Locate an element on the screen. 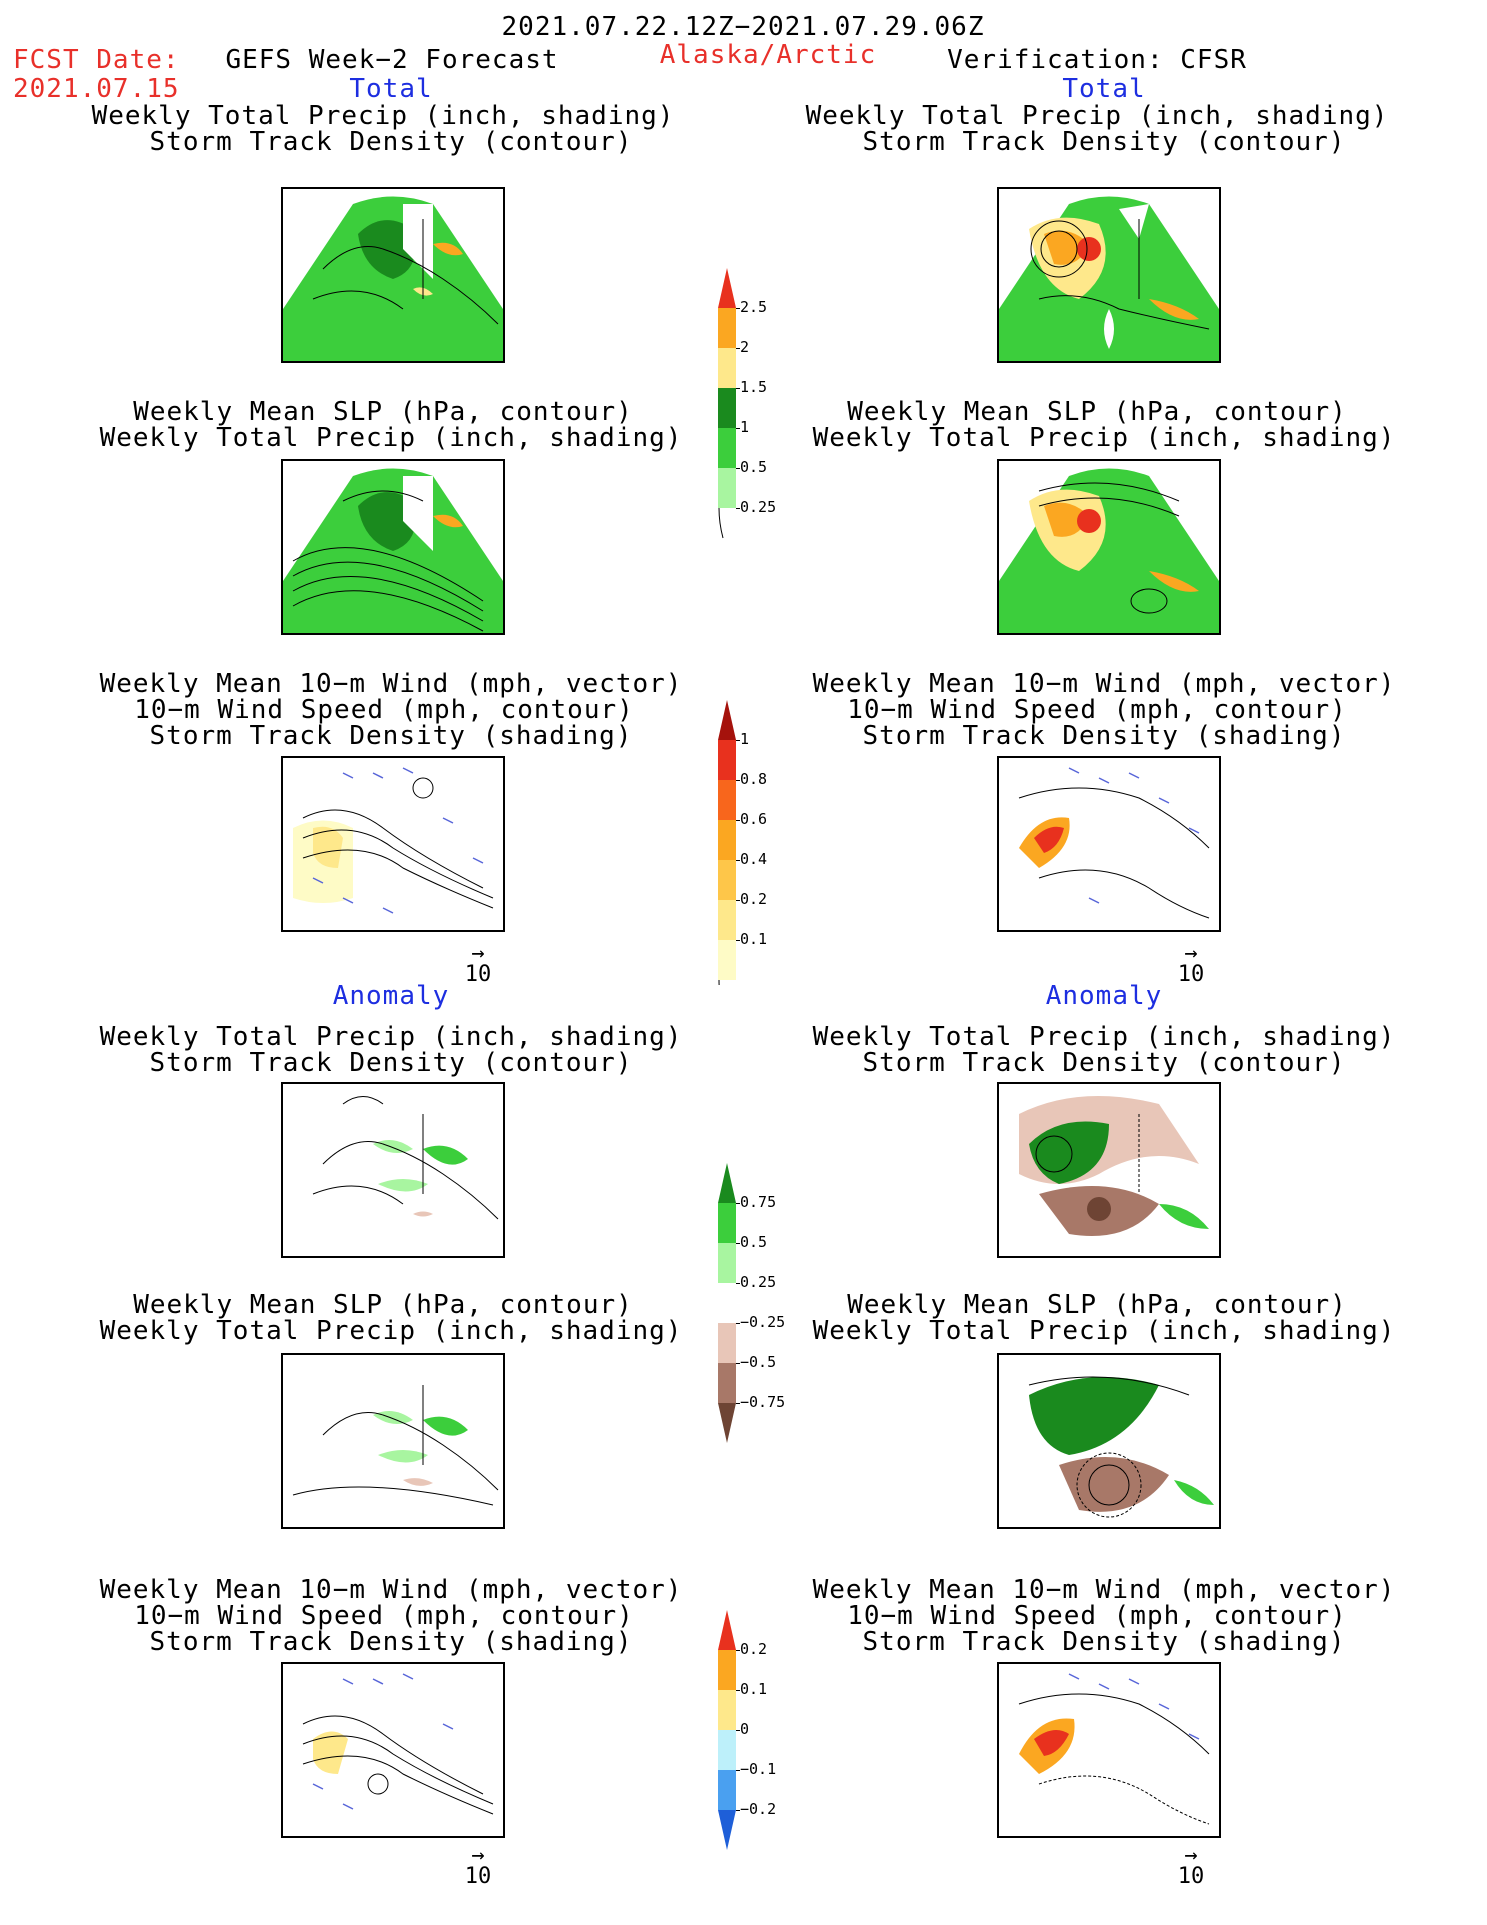  colorbar-tick-label: 0.4 is located at coordinates (754, 859).